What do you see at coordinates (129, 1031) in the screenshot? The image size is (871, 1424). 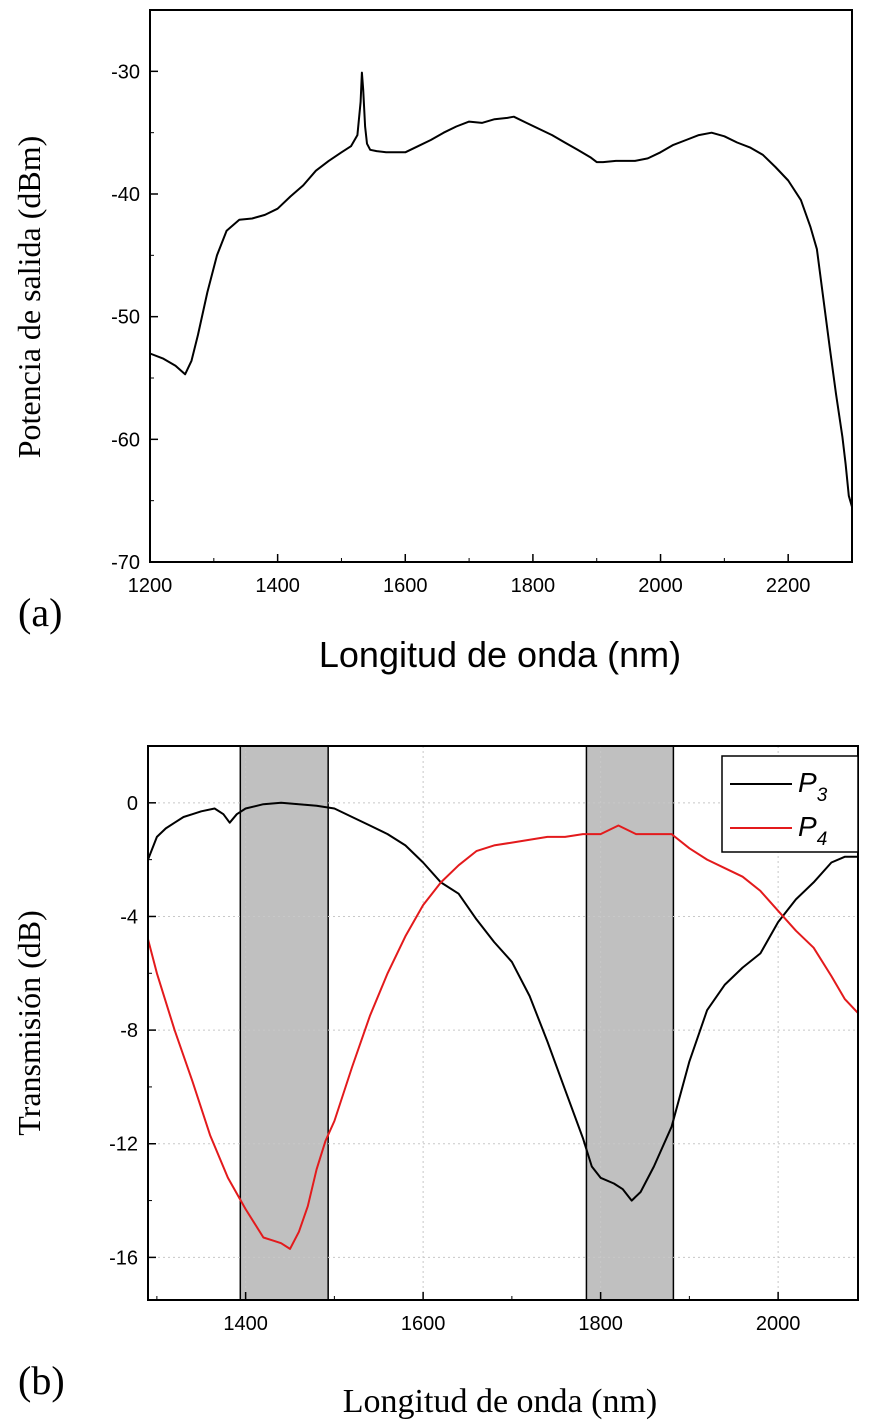 I see `y-tick-label: -8` at bounding box center [129, 1031].